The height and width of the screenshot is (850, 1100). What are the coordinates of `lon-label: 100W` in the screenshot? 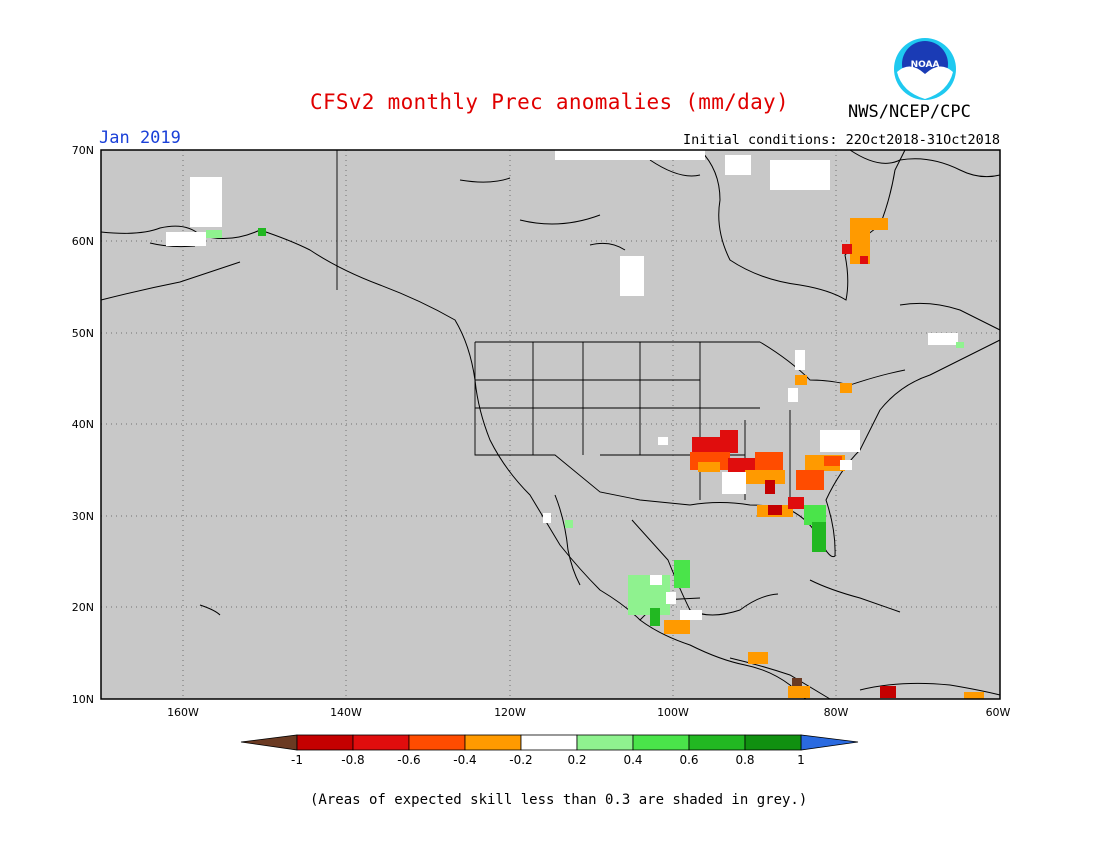 It's located at (673, 712).